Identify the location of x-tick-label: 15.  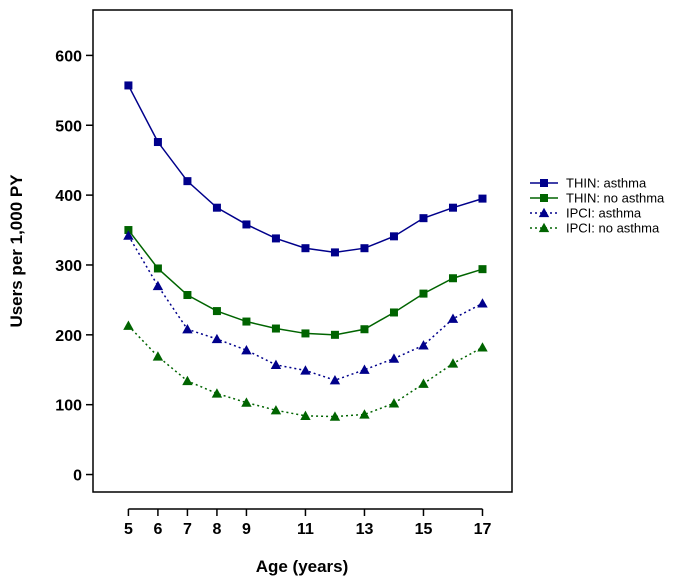
(424, 529).